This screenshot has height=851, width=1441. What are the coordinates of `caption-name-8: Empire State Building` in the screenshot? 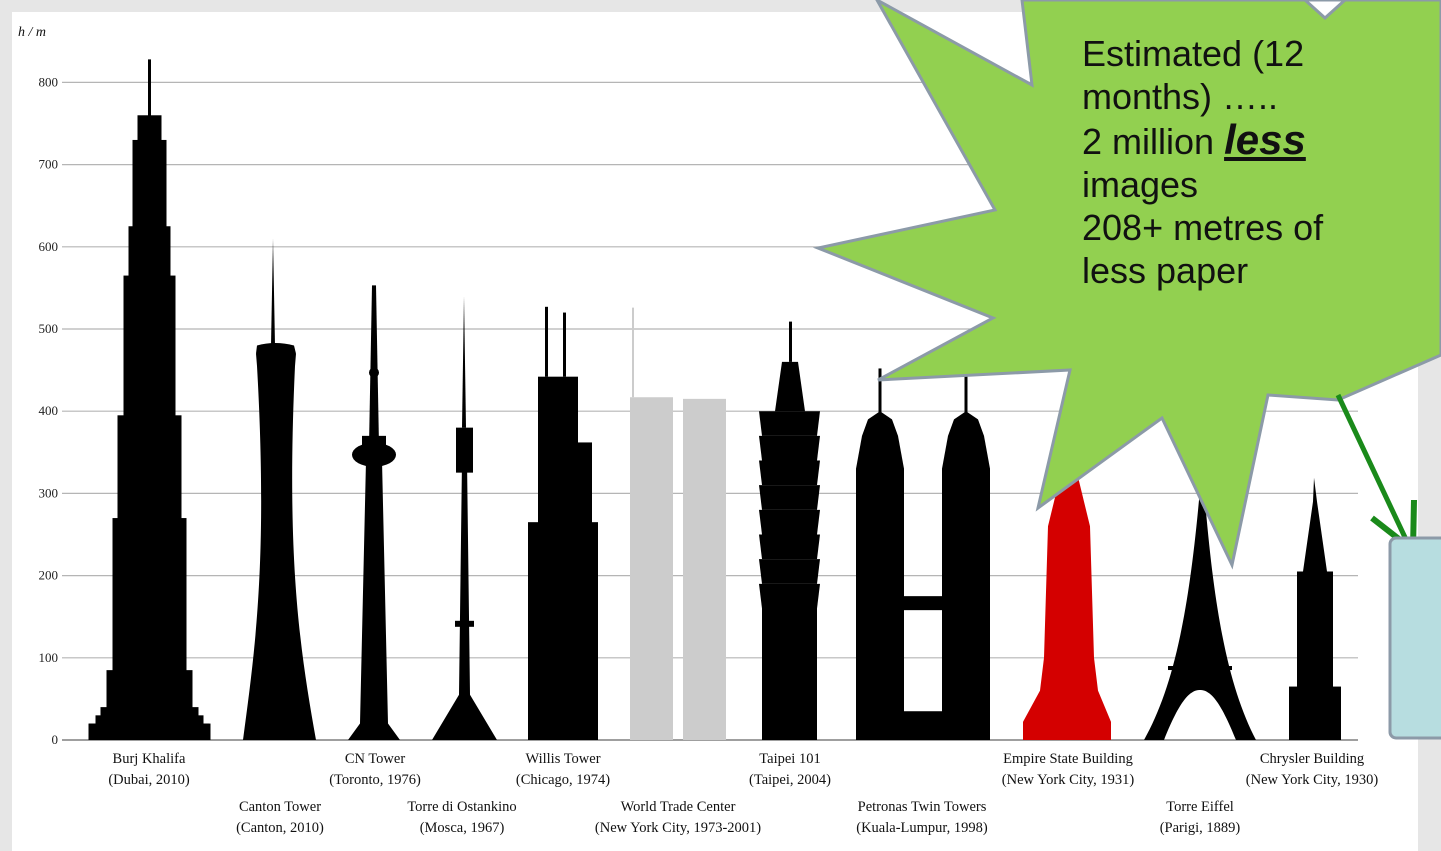 It's located at (1068, 759).